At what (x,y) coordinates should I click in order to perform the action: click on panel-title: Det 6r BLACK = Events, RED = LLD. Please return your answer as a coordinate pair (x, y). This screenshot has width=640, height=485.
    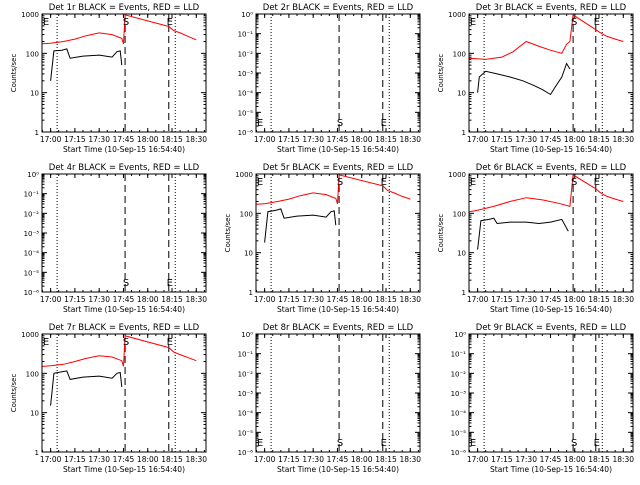
    Looking at the image, I should click on (551, 168).